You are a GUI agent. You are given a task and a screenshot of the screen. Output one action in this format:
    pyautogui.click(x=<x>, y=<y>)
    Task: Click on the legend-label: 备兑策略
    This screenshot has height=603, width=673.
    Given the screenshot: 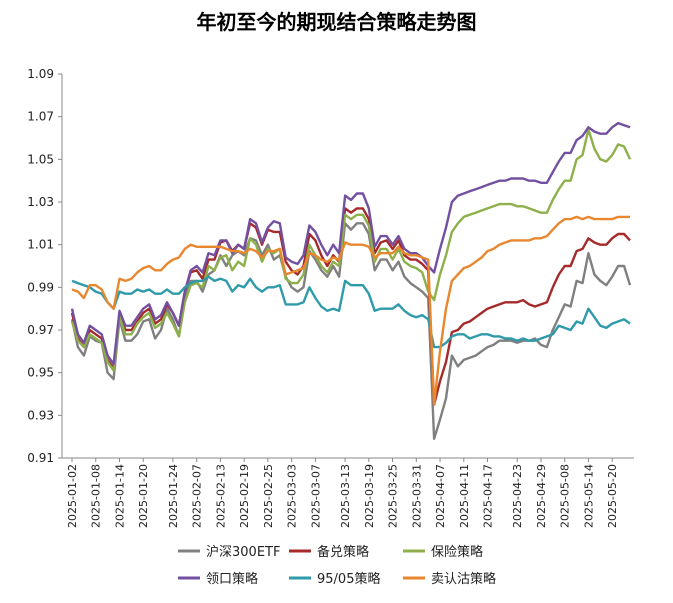 What is the action you would take?
    pyautogui.click(x=343, y=552)
    